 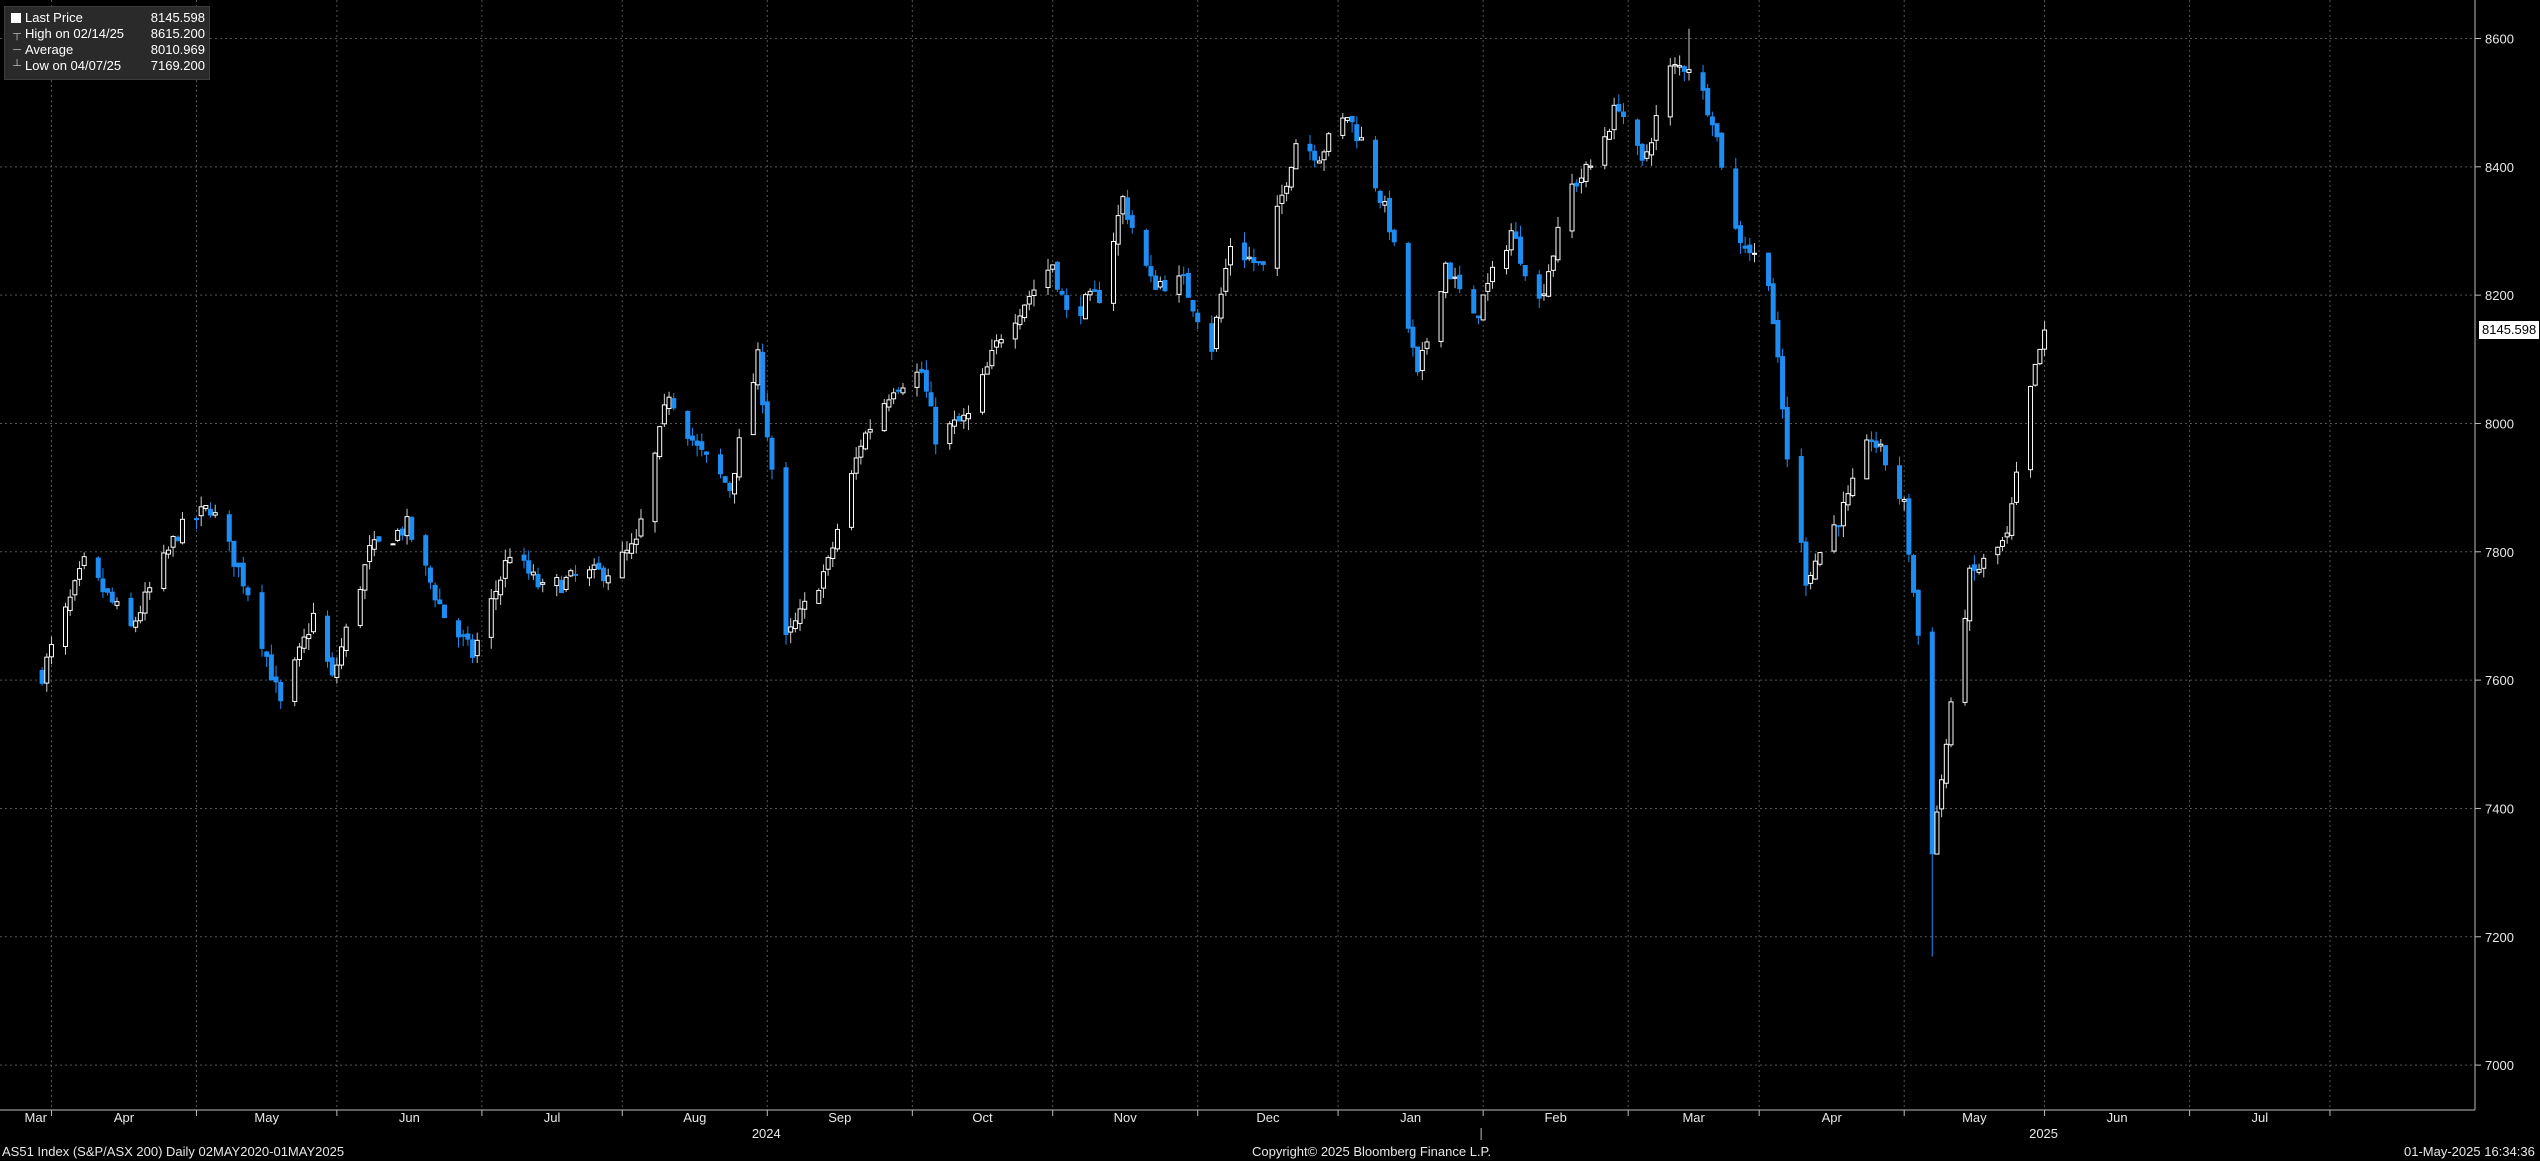 I want to click on x-month-label: Nov, so click(x=1126, y=1117).